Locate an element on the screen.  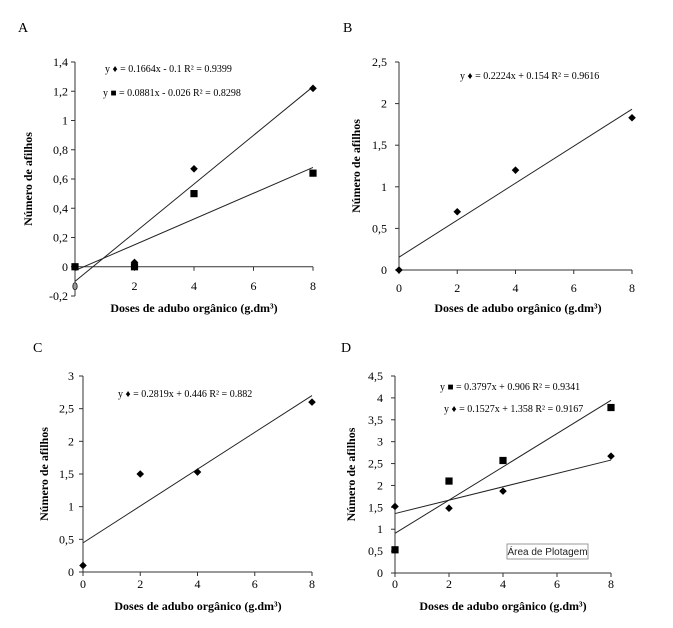
y-tick-label: 1,4 is located at coordinates (60, 62).